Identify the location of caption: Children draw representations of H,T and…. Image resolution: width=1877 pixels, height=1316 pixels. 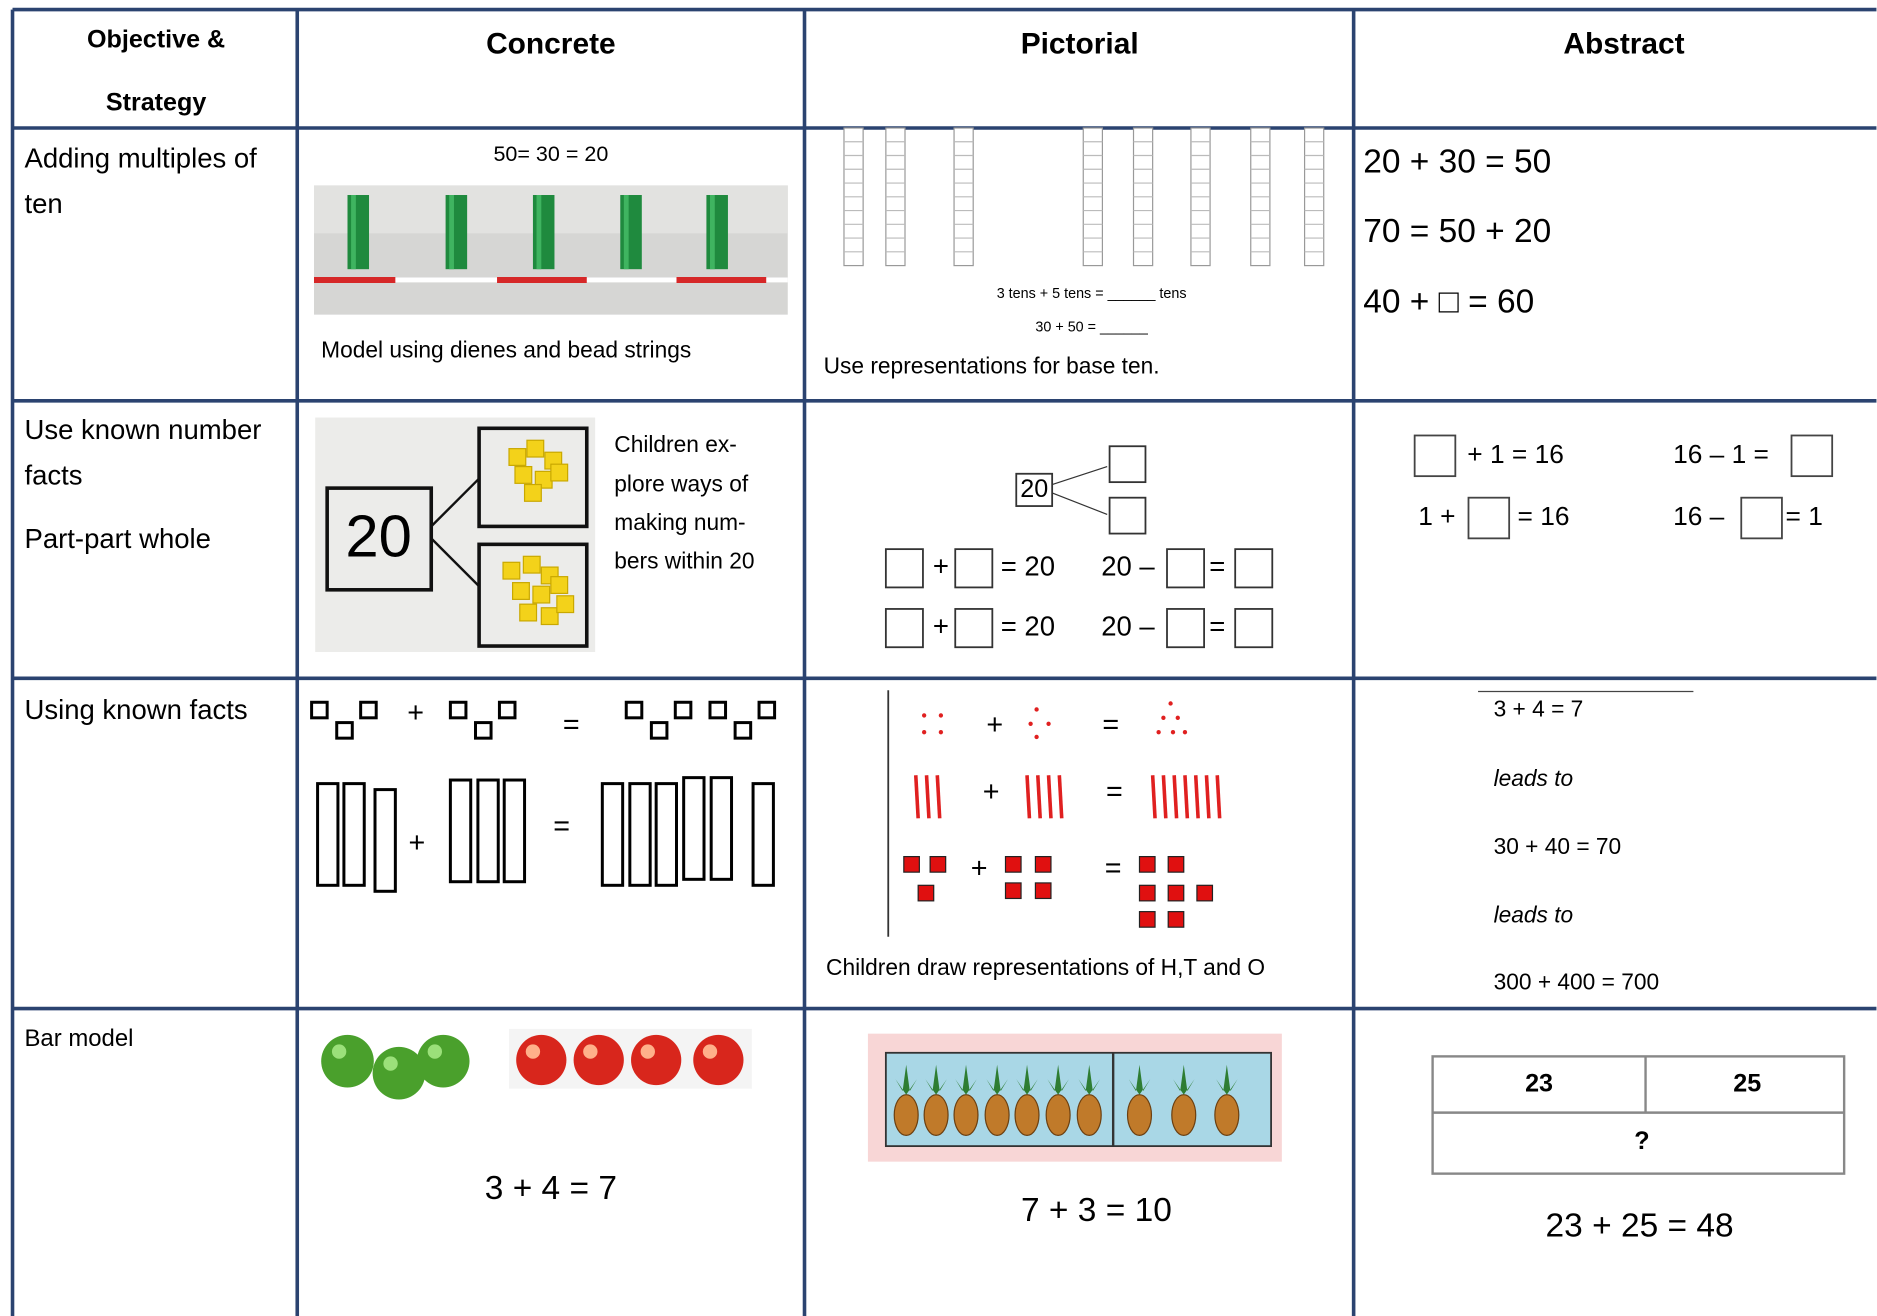
(1045, 967).